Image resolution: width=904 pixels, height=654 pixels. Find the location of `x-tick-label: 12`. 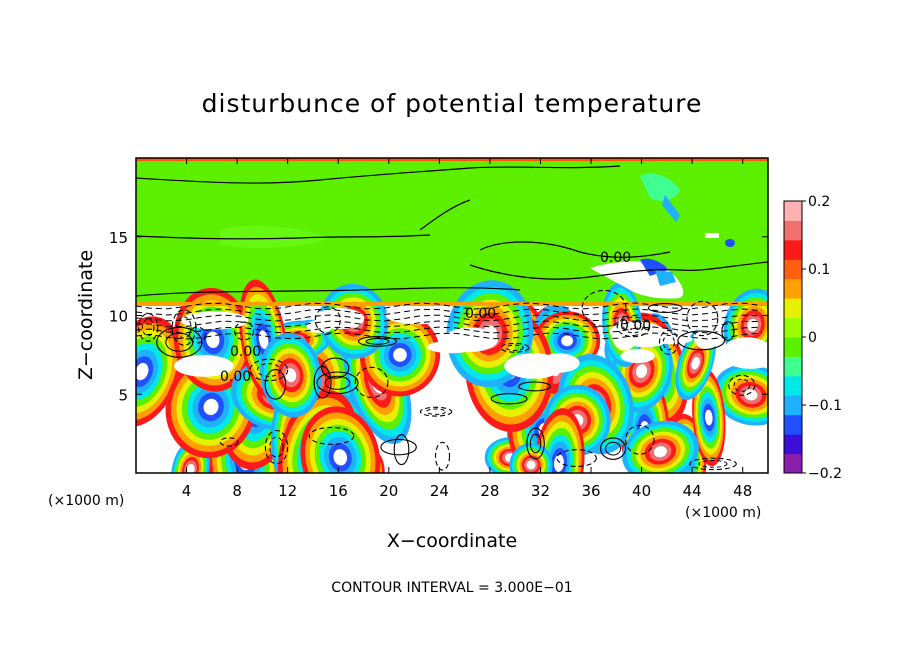

x-tick-label: 12 is located at coordinates (287, 491).